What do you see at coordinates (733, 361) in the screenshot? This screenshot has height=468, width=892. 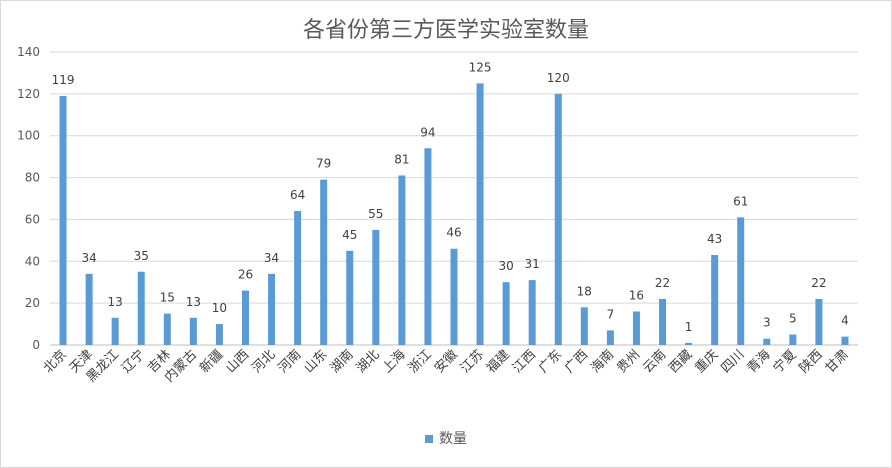 I see `x-tick-label: 四川` at bounding box center [733, 361].